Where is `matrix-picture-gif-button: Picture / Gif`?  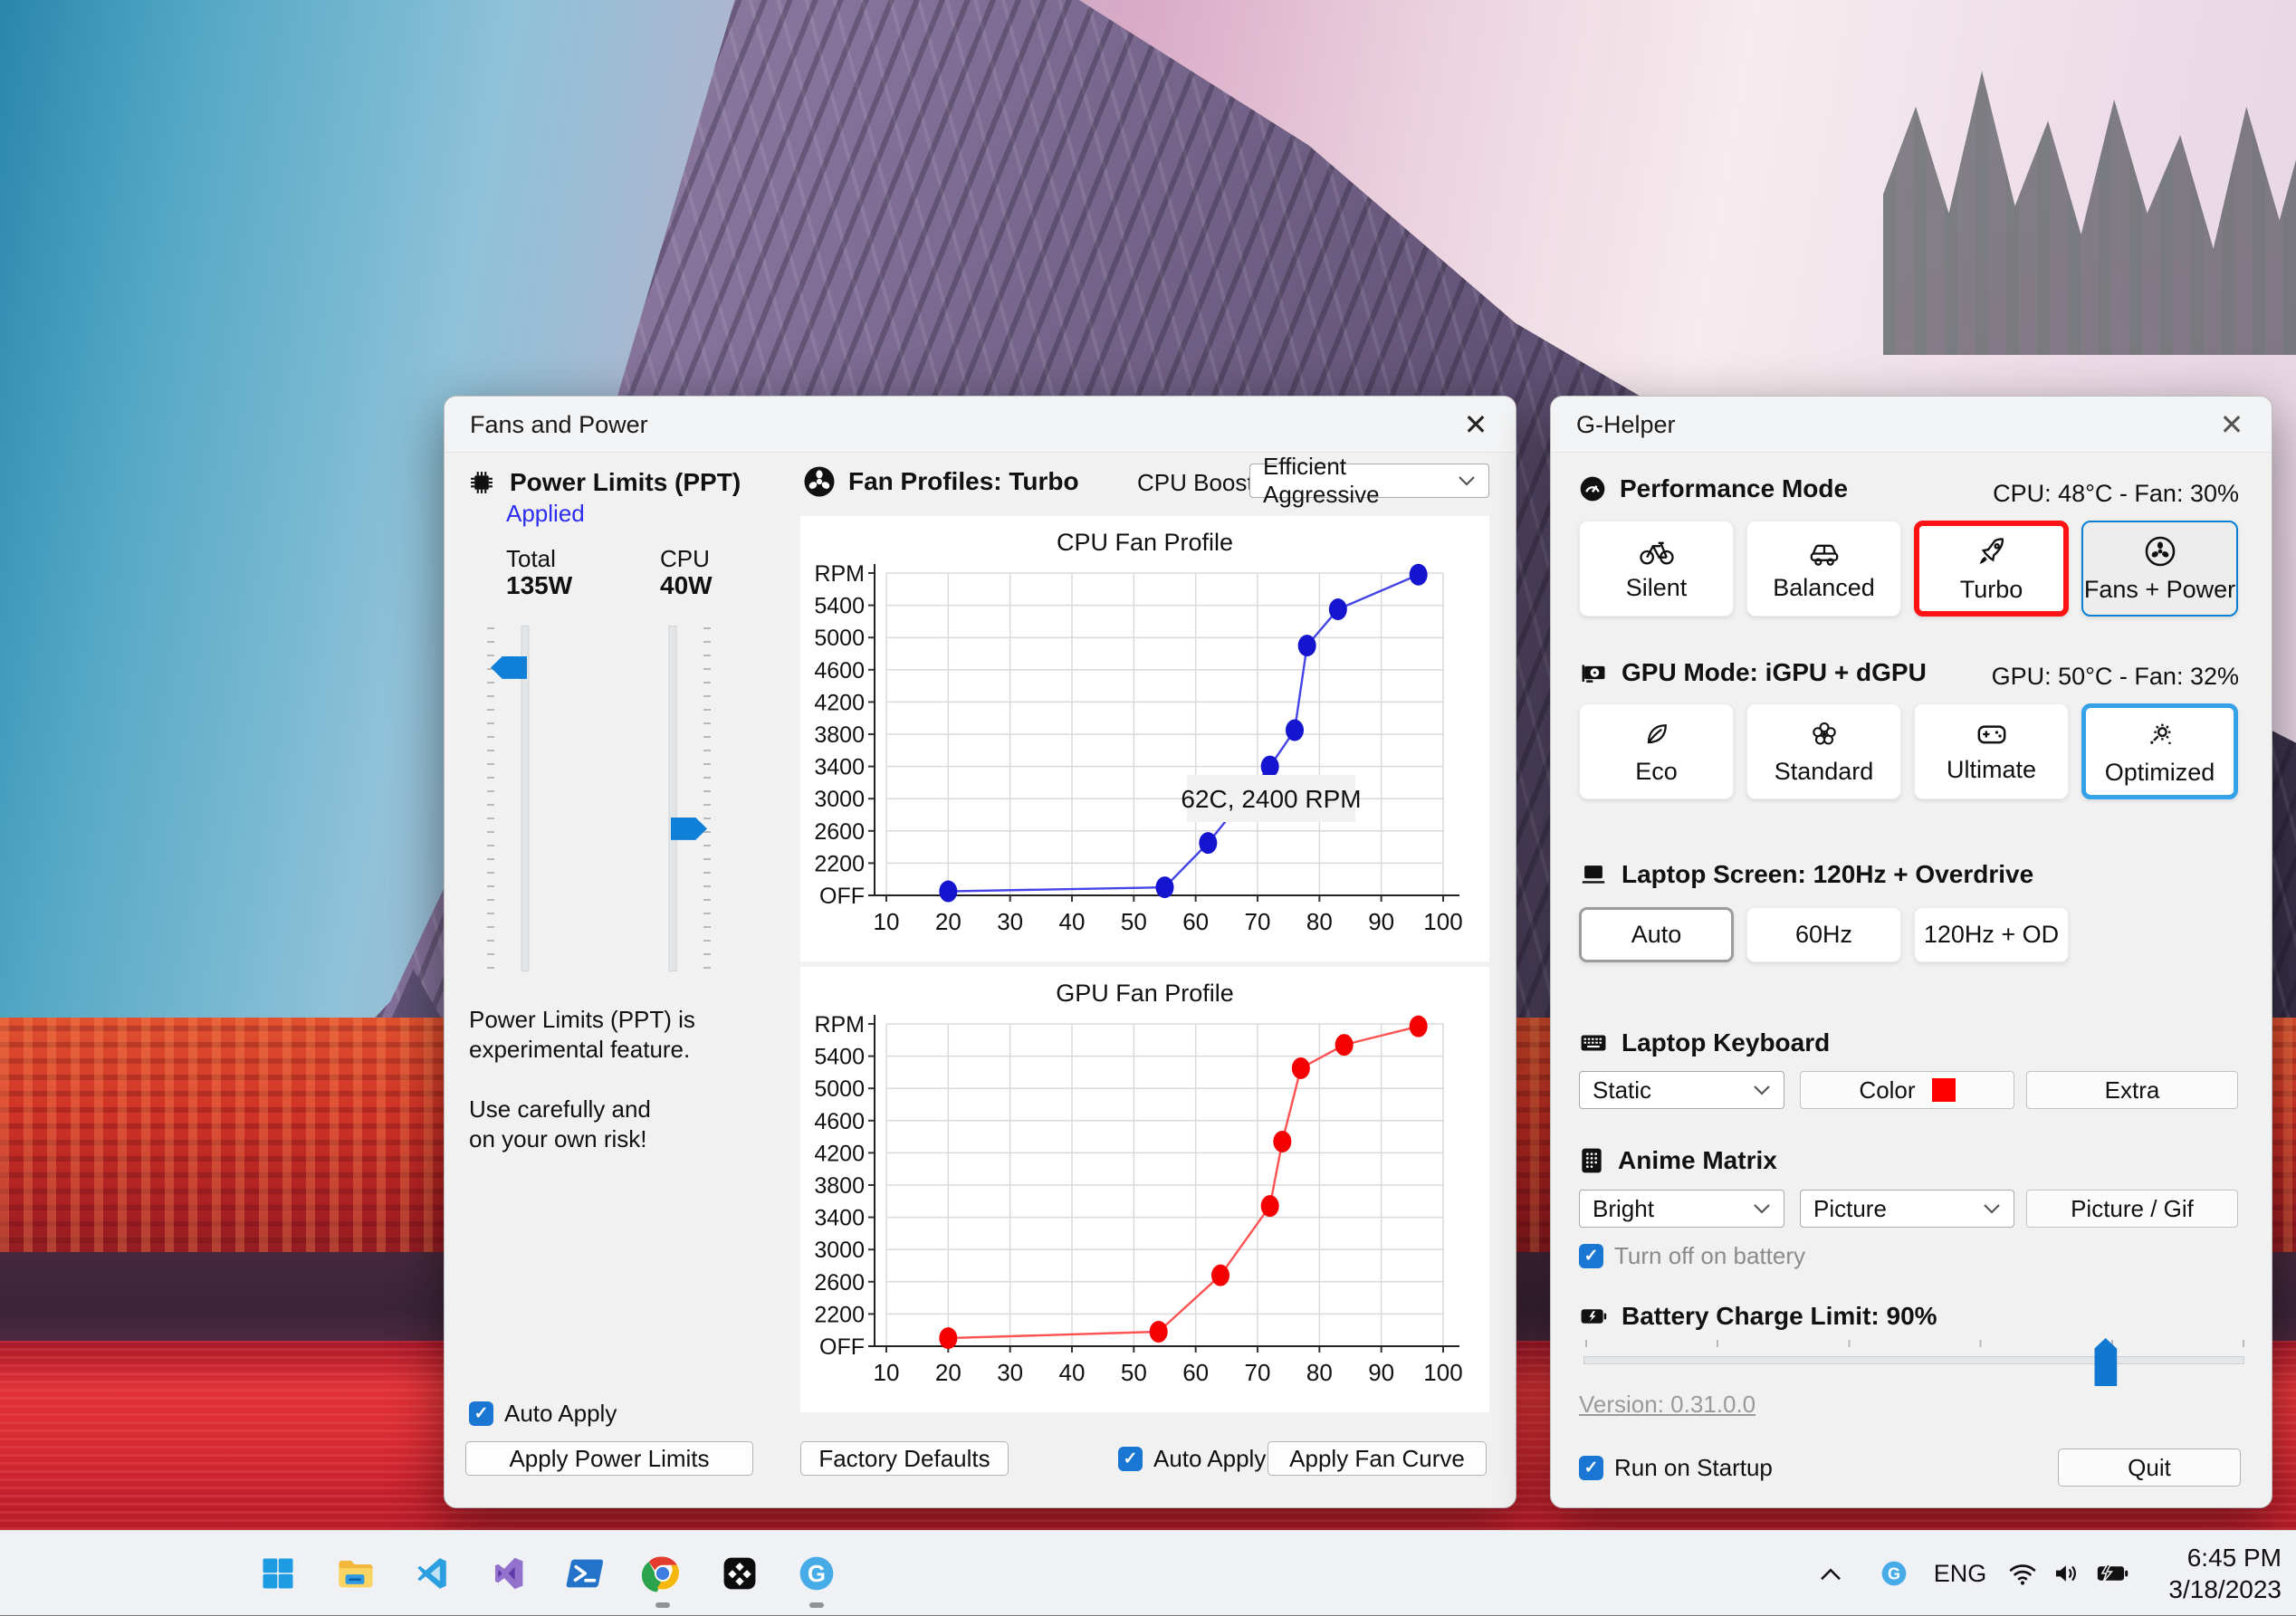 matrix-picture-gif-button: Picture / Gif is located at coordinates (2132, 1209).